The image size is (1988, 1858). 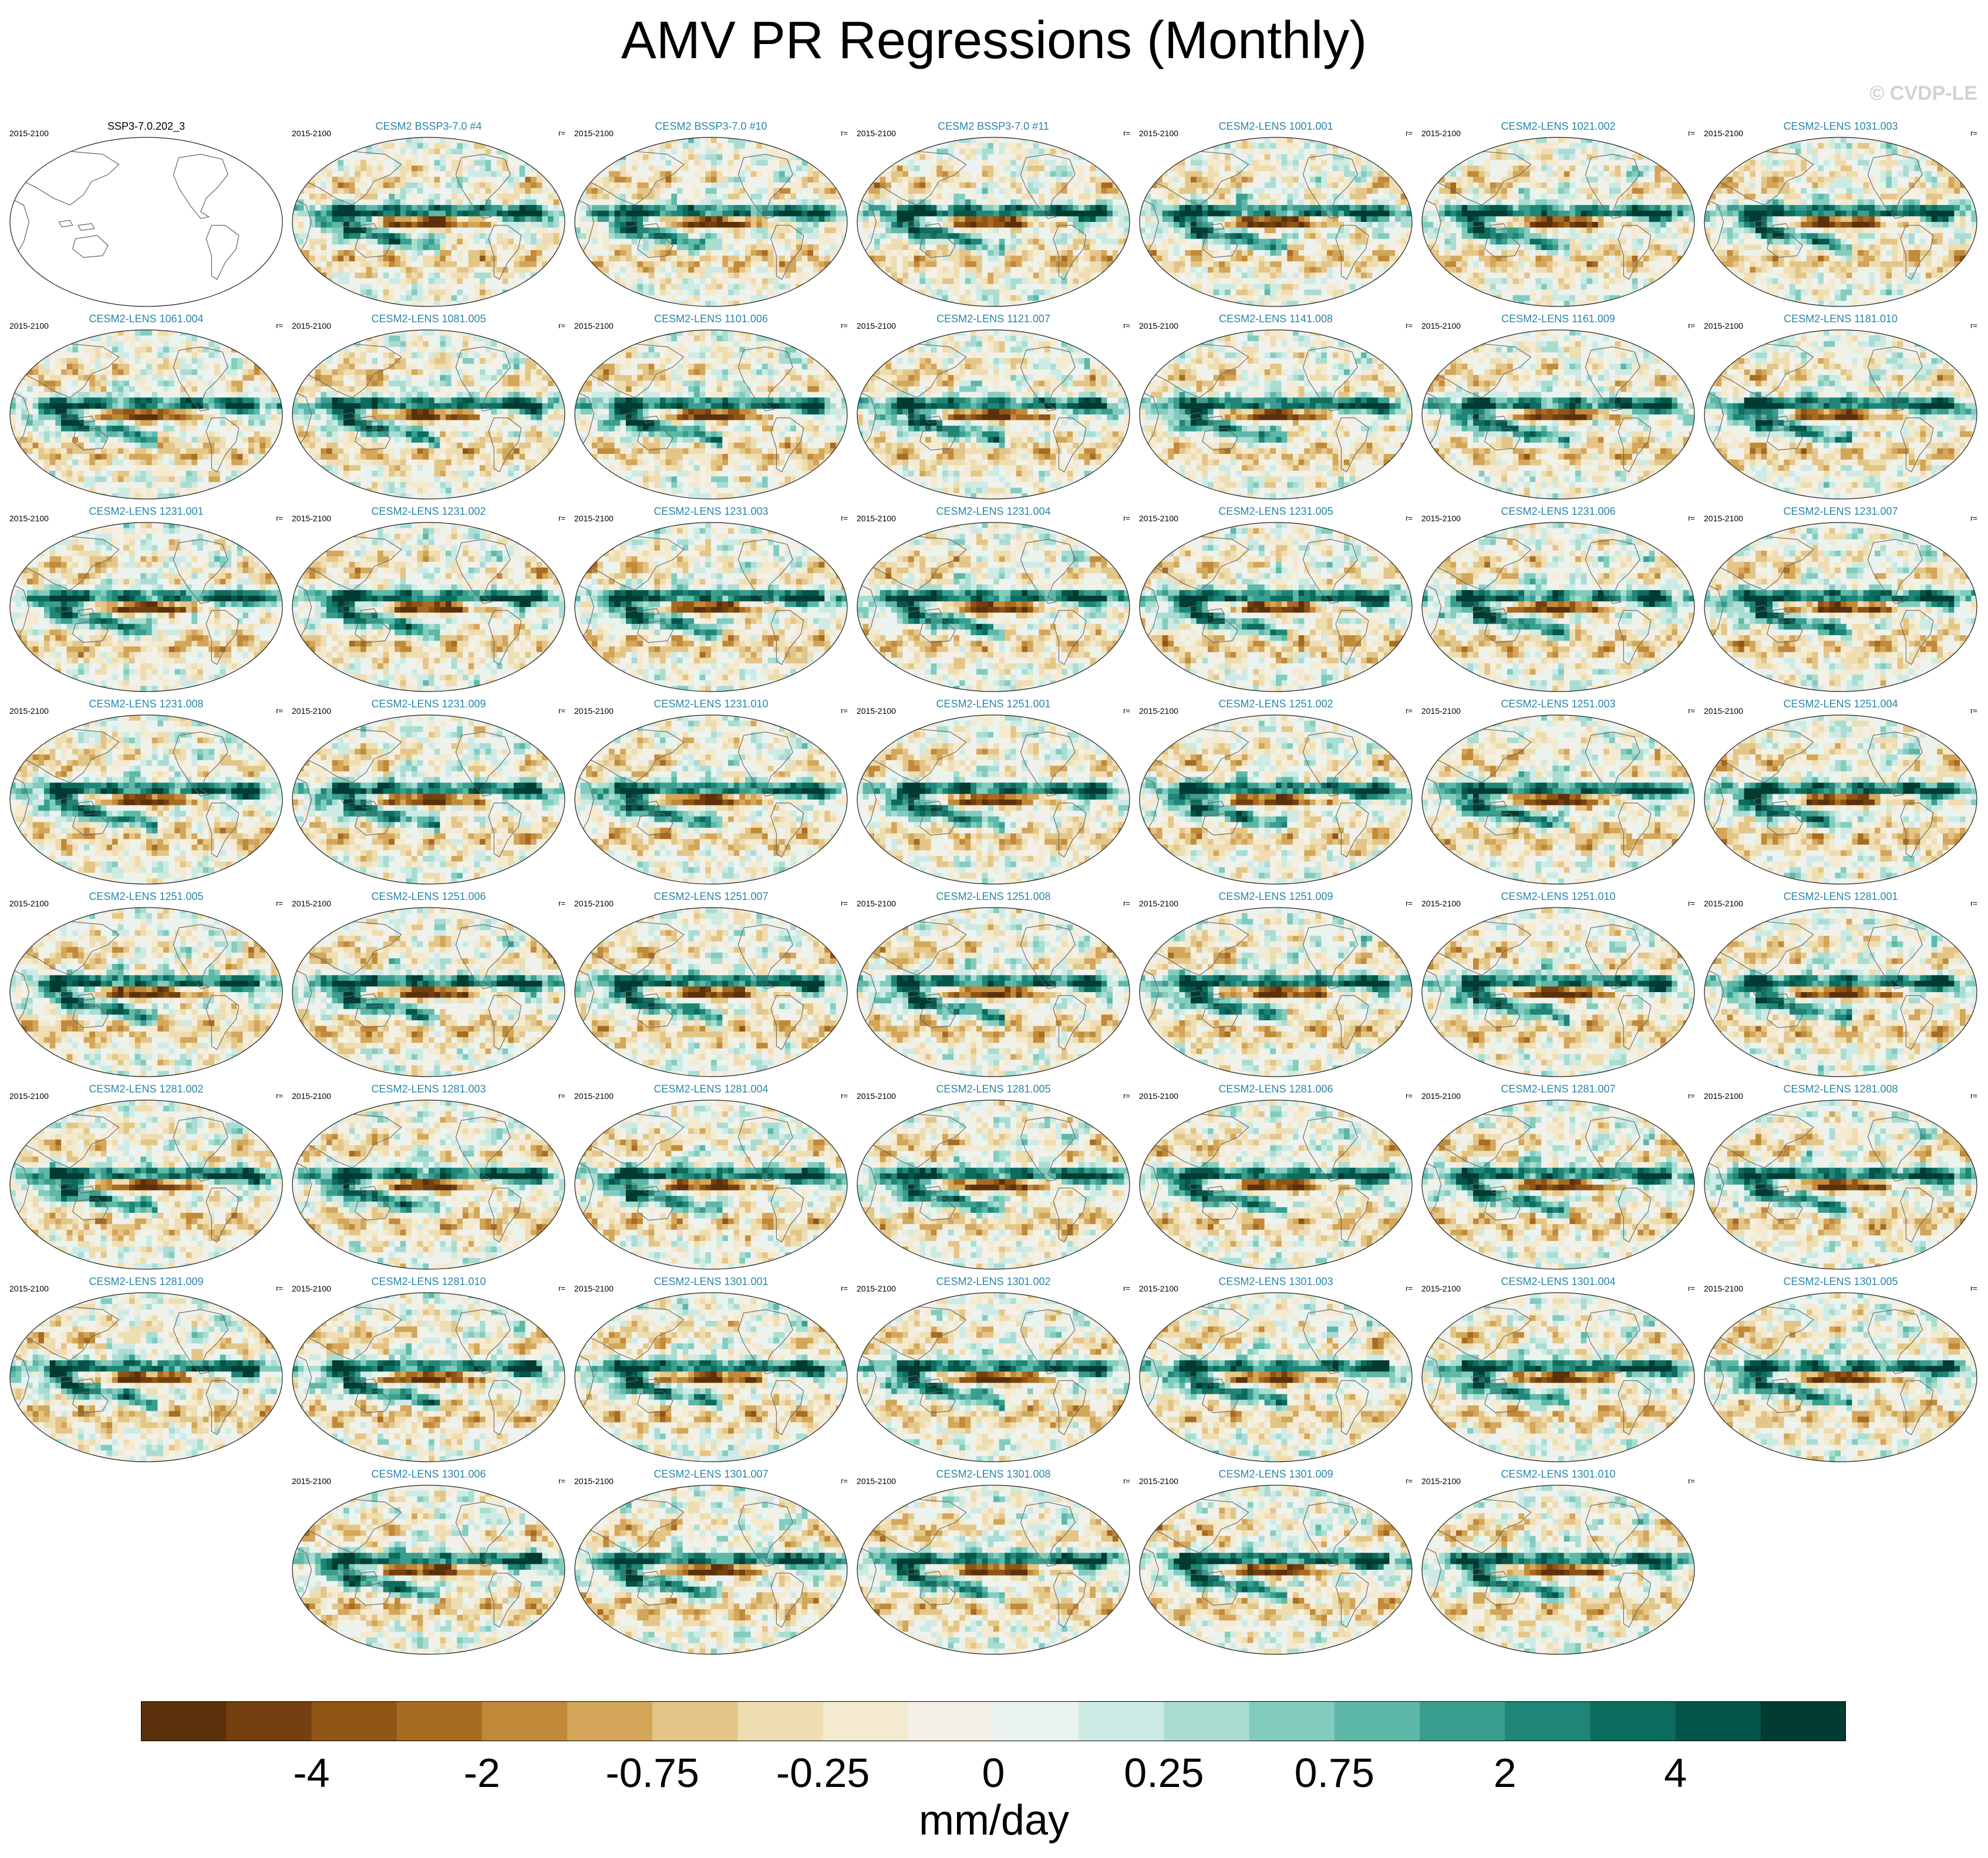 I want to click on panel-title: CESM2-LENS 1281.002, so click(x=146, y=1089).